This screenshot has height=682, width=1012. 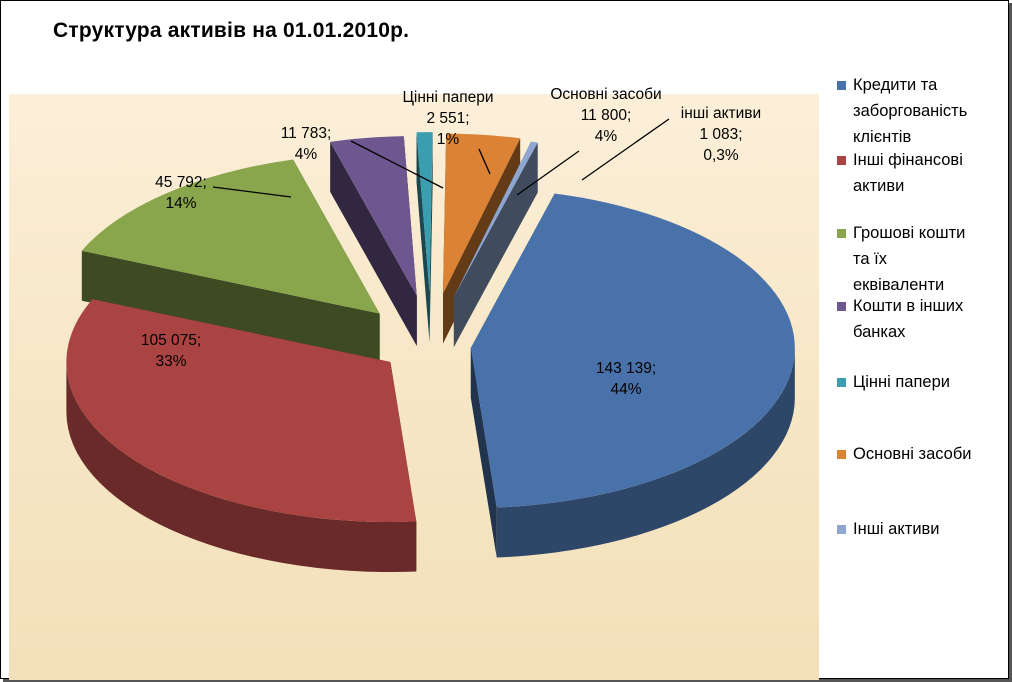 I want to click on data-label-line: 14%, so click(x=180, y=203).